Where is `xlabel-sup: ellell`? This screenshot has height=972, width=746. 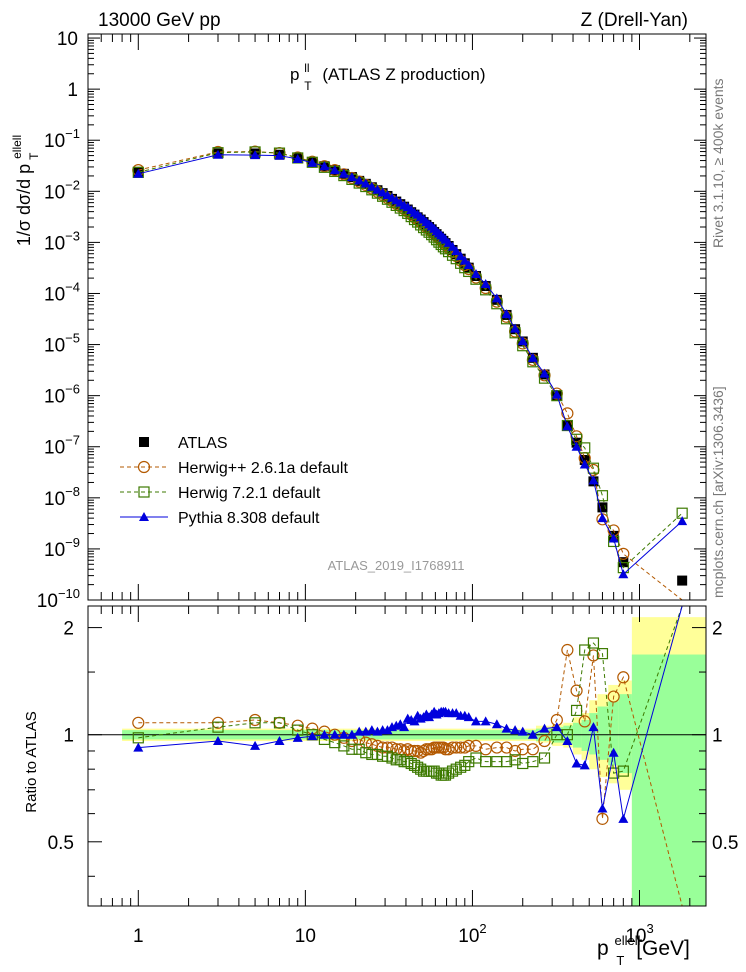 xlabel-sup: ellell is located at coordinates (628, 940).